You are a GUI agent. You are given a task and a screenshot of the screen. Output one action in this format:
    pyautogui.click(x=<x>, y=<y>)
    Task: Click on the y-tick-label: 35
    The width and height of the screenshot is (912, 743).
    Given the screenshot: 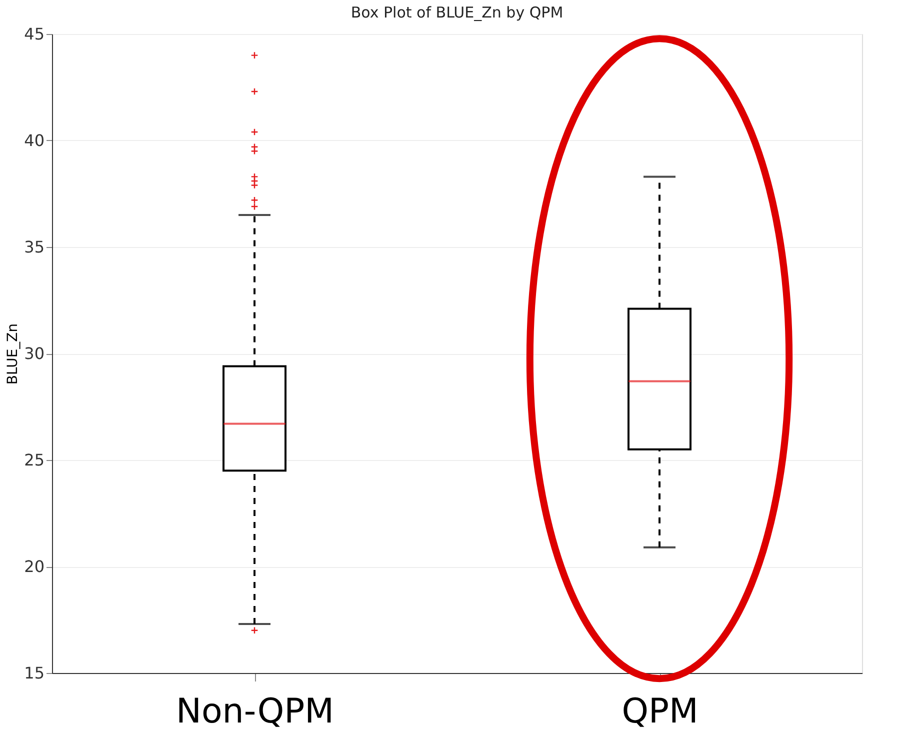 What is the action you would take?
    pyautogui.click(x=34, y=247)
    